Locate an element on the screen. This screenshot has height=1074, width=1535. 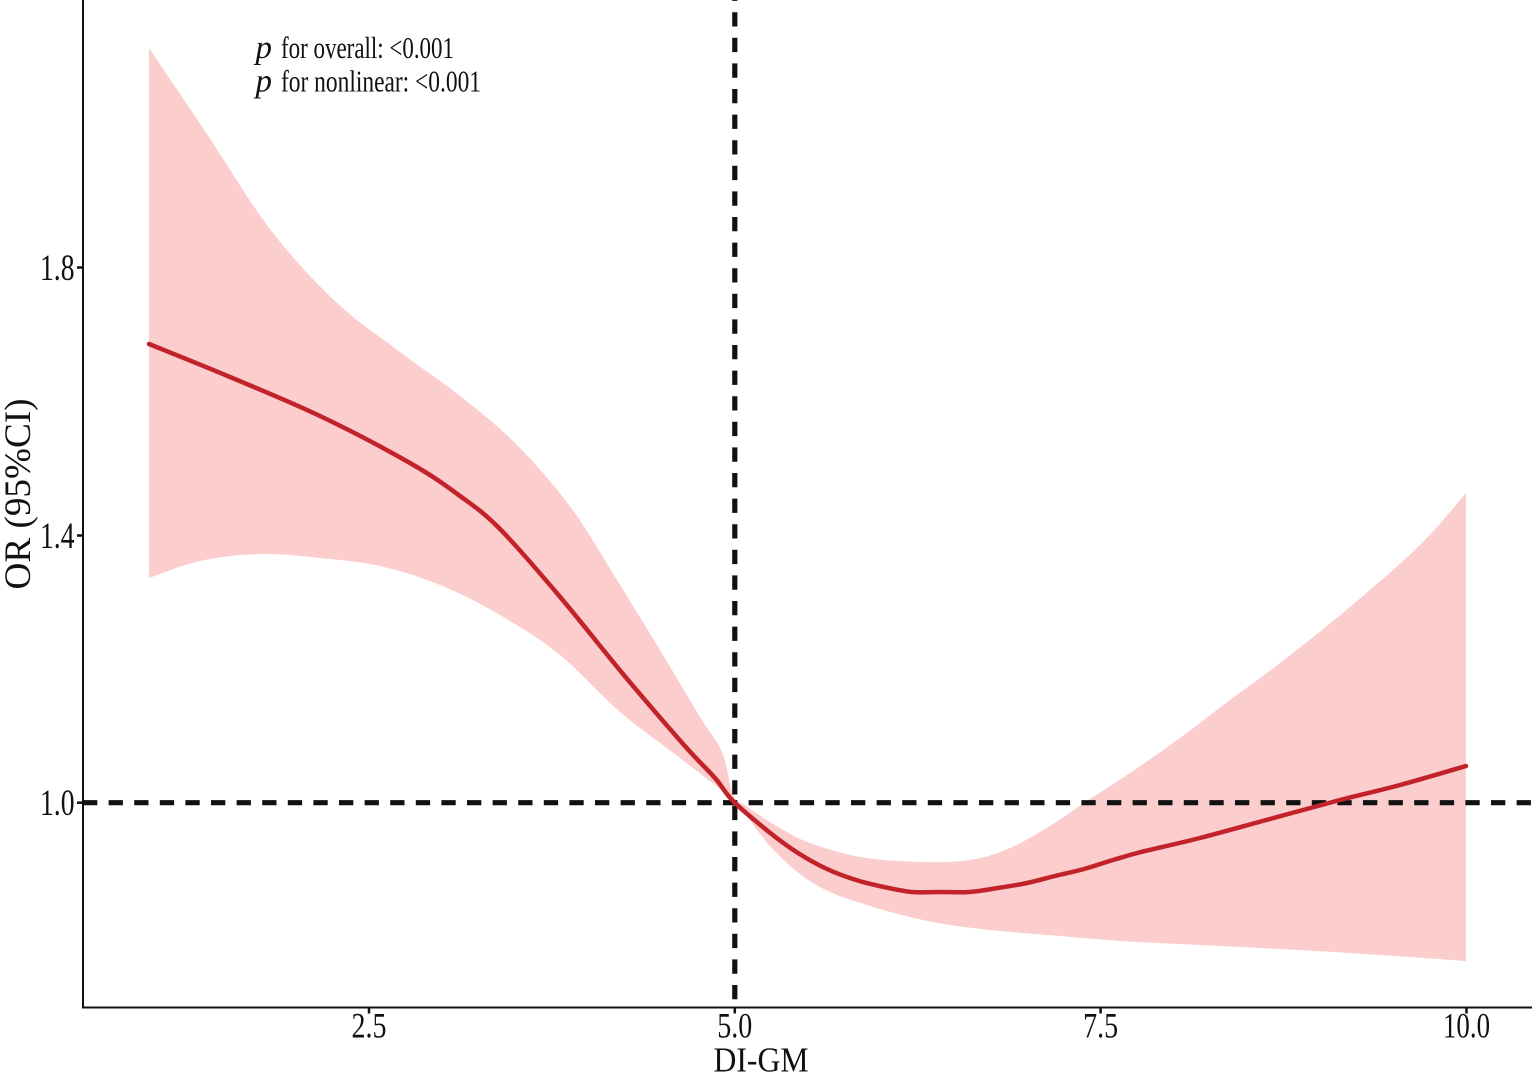
svg-text: DI-GM is located at coordinates (761, 1057).